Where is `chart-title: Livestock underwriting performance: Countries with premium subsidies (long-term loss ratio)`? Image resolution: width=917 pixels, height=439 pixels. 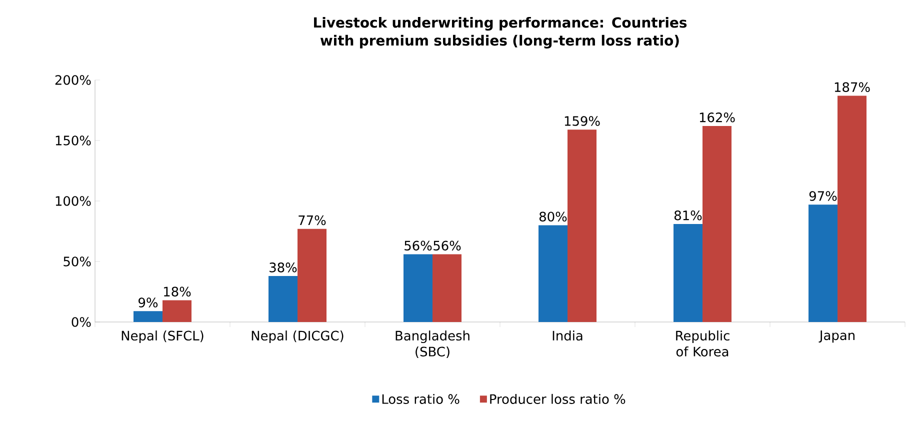 chart-title: Livestock underwriting performance: Countries with premium subsidies (long-term loss ratio) is located at coordinates (500, 32).